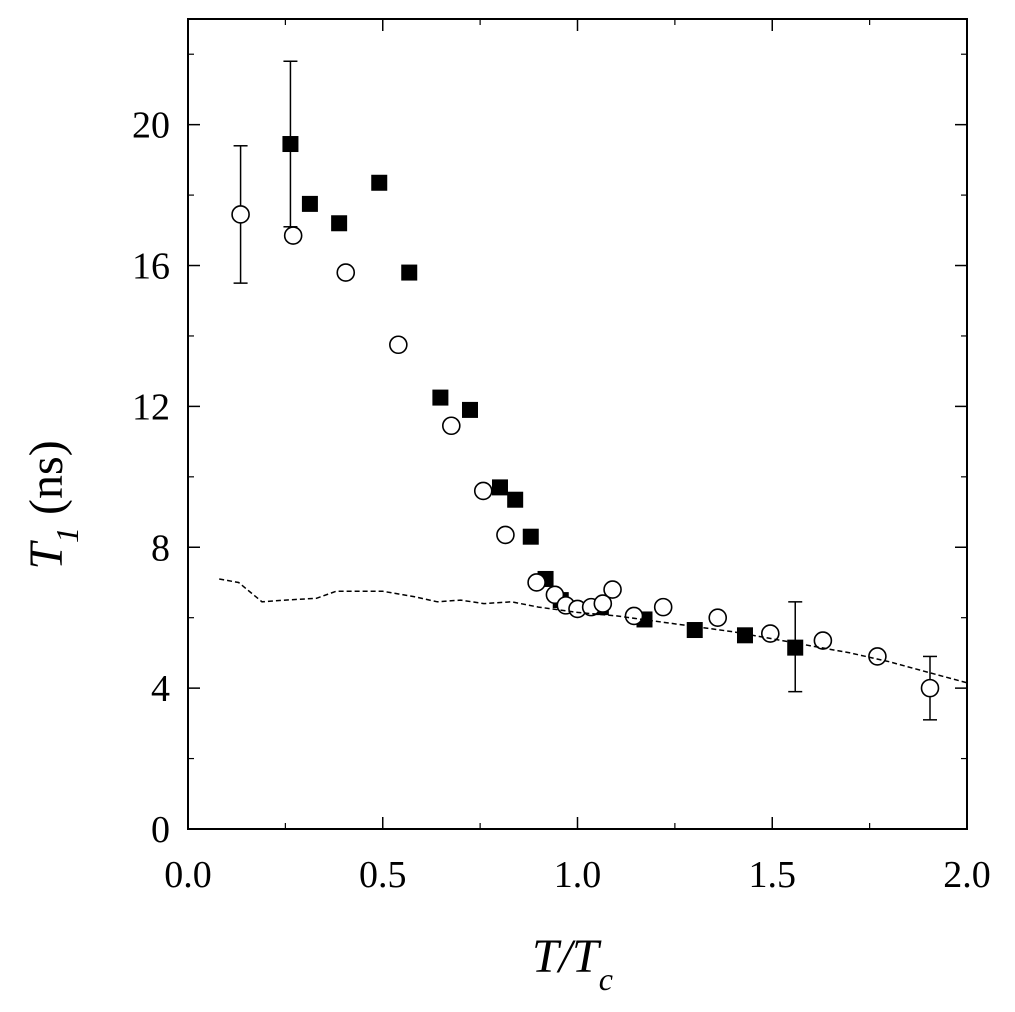  I want to click on y-tick-label: 8, so click(160, 548).